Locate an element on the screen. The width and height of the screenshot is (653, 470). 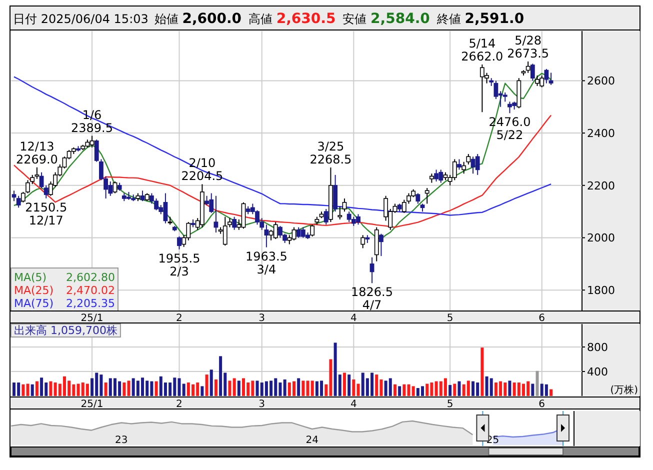
annotation: 3/25 2268.5 is located at coordinates (331, 152).